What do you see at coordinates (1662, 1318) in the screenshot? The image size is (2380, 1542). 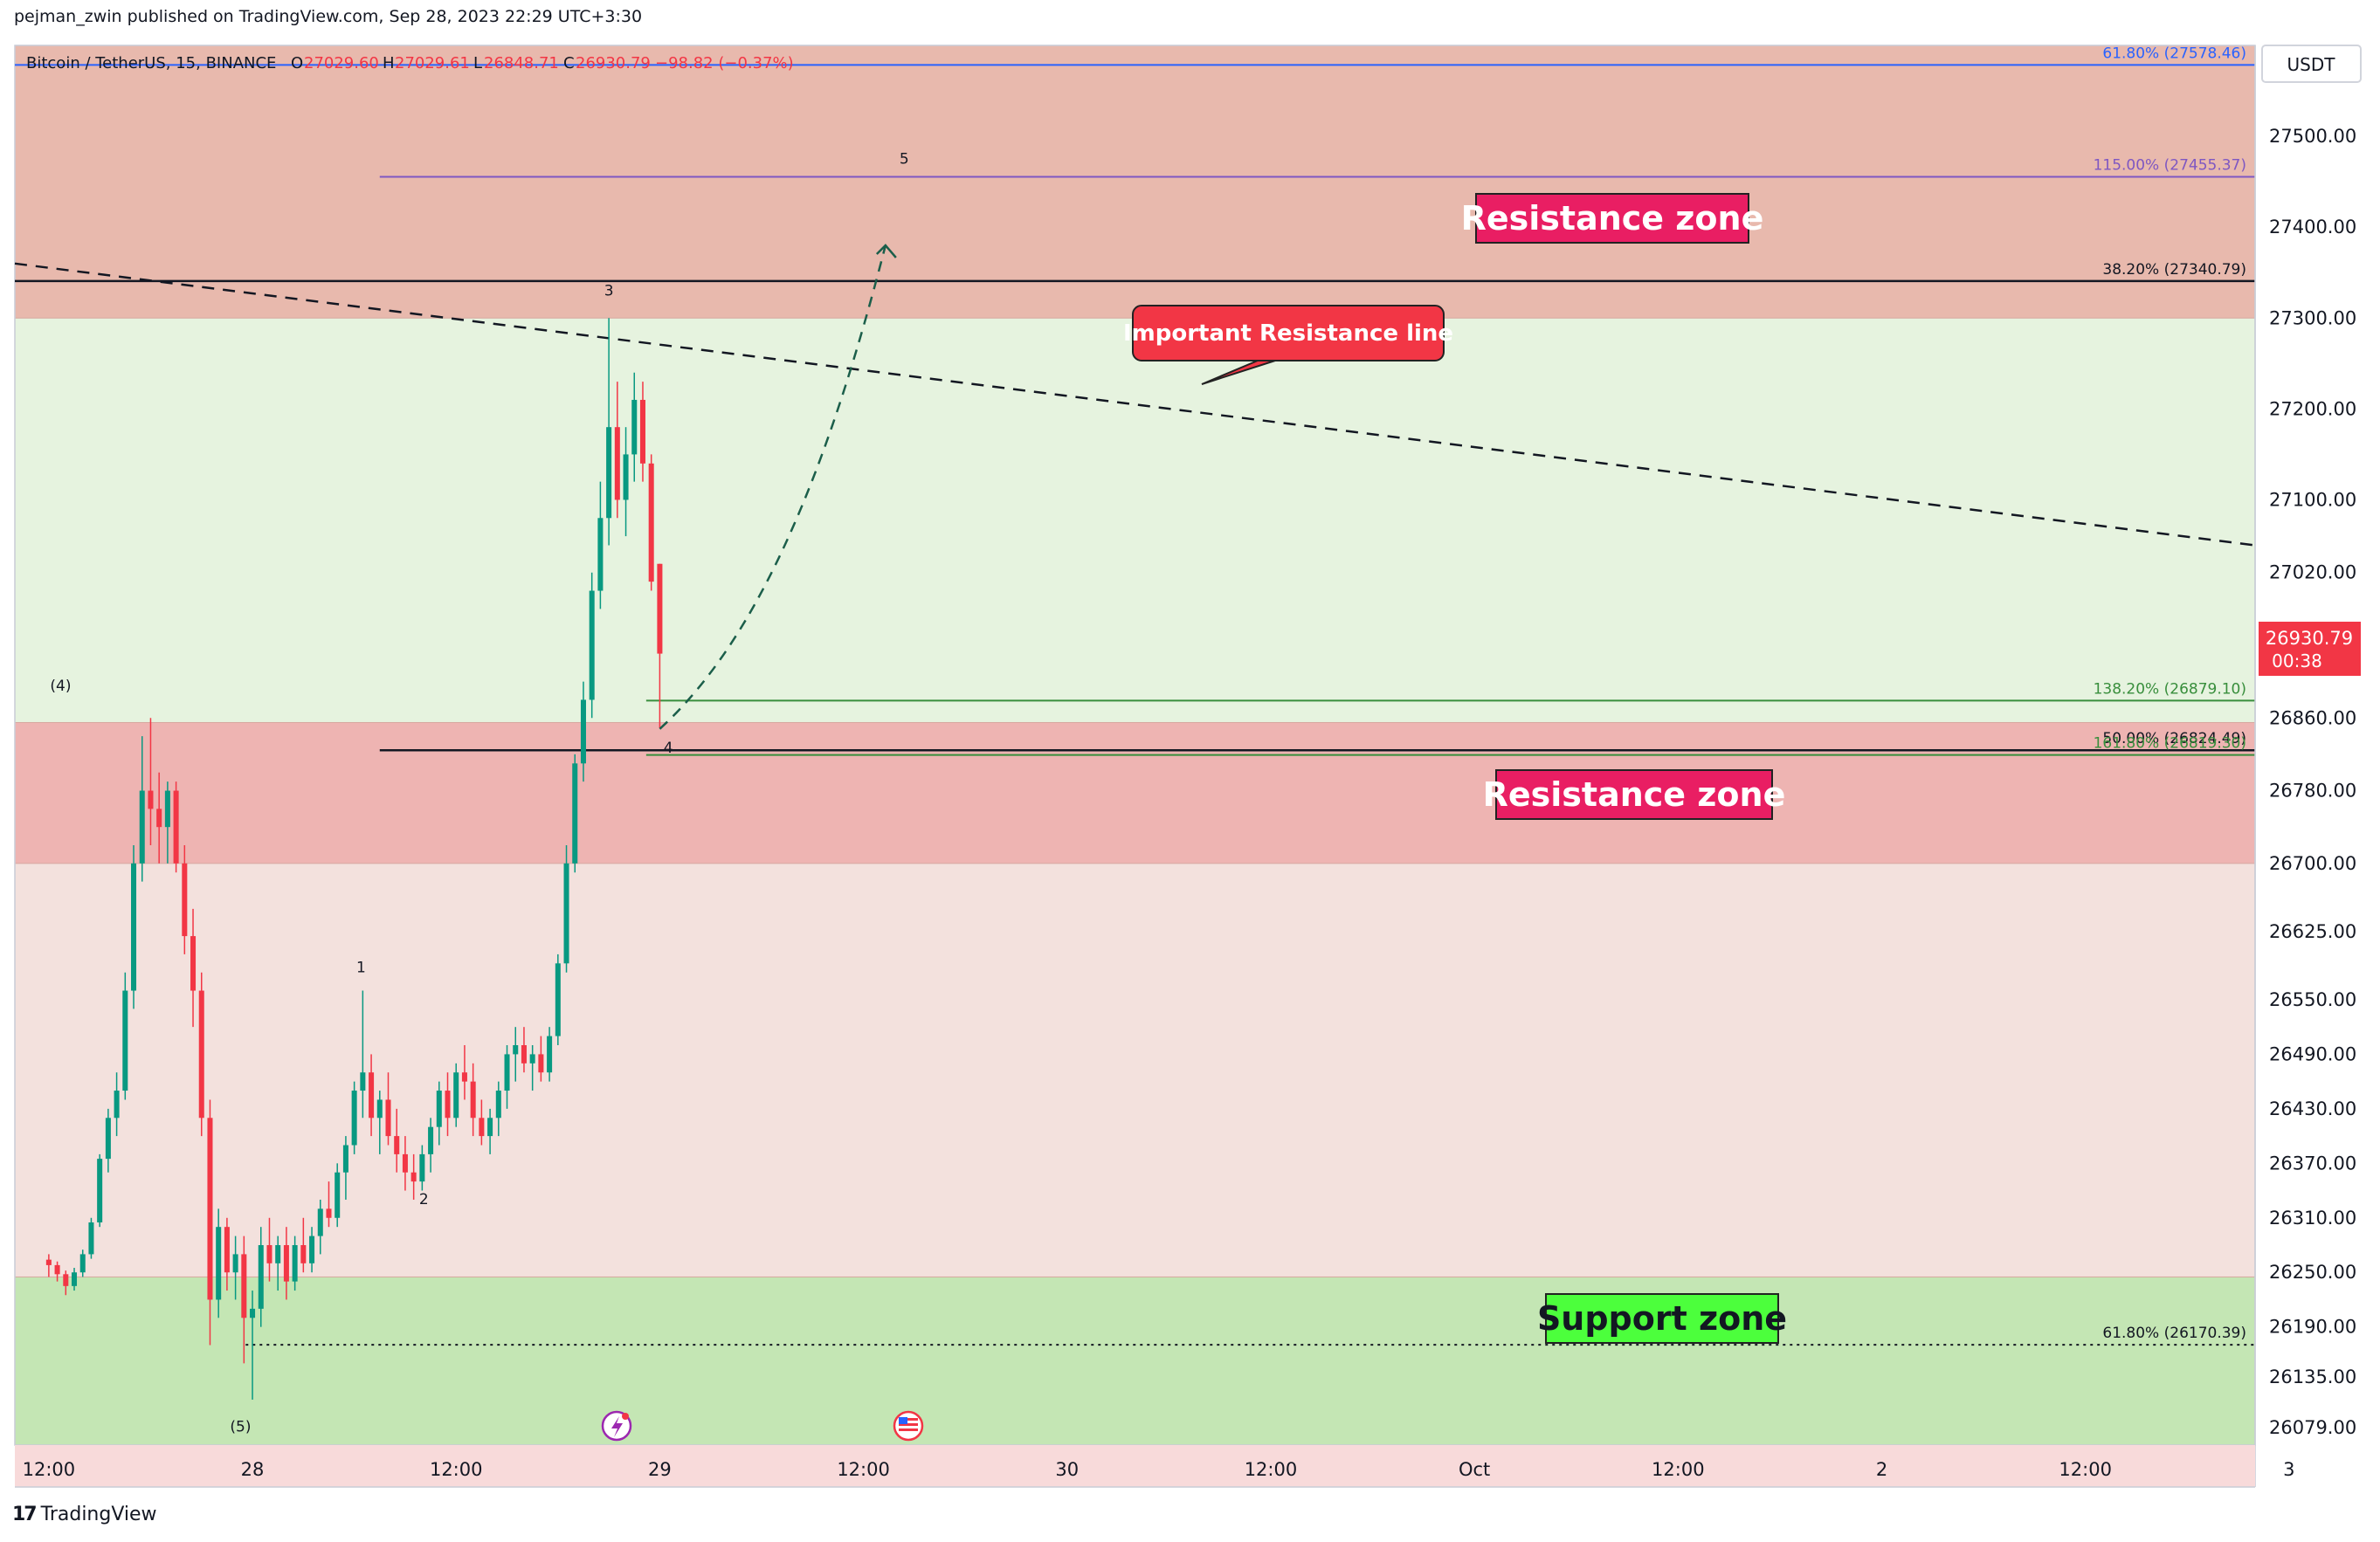 I see `support-zone-label: Support zone` at bounding box center [1662, 1318].